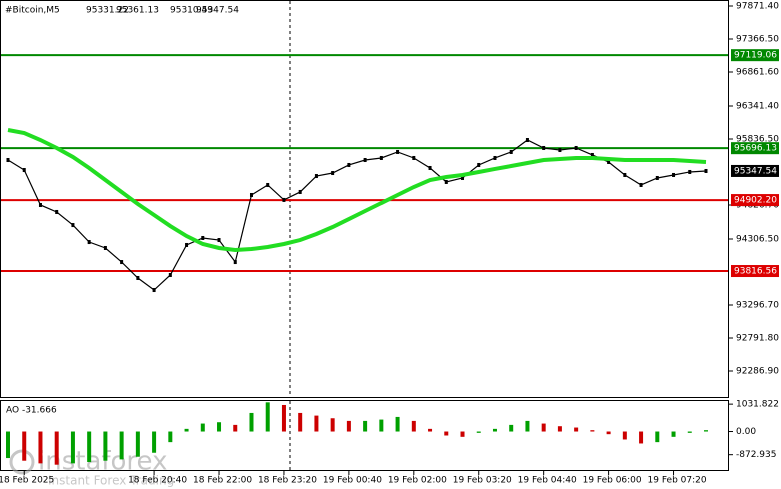  I want to click on current-price-tag, so click(755, 170).